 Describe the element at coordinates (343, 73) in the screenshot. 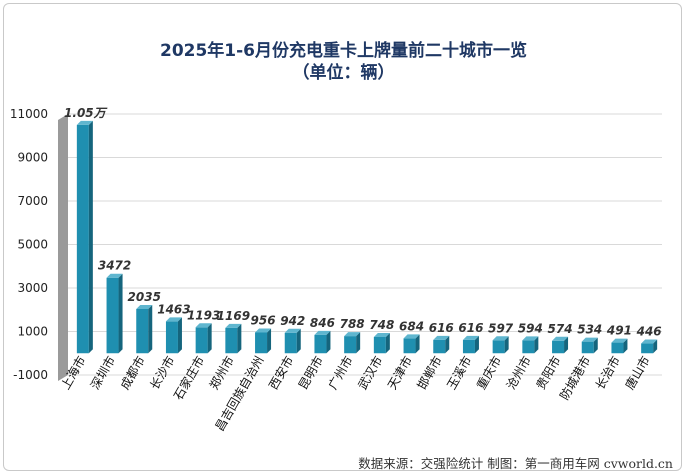

I see `chart-subtitle: （单位：辆）` at that location.